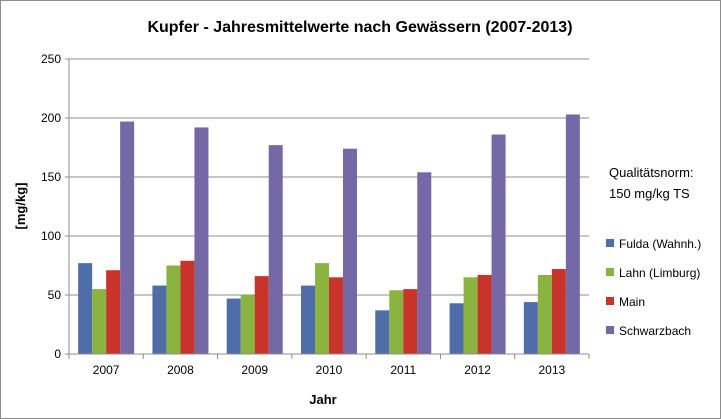 This screenshot has height=419, width=721. What do you see at coordinates (477, 370) in the screenshot?
I see `x-tick-label: 2012` at bounding box center [477, 370].